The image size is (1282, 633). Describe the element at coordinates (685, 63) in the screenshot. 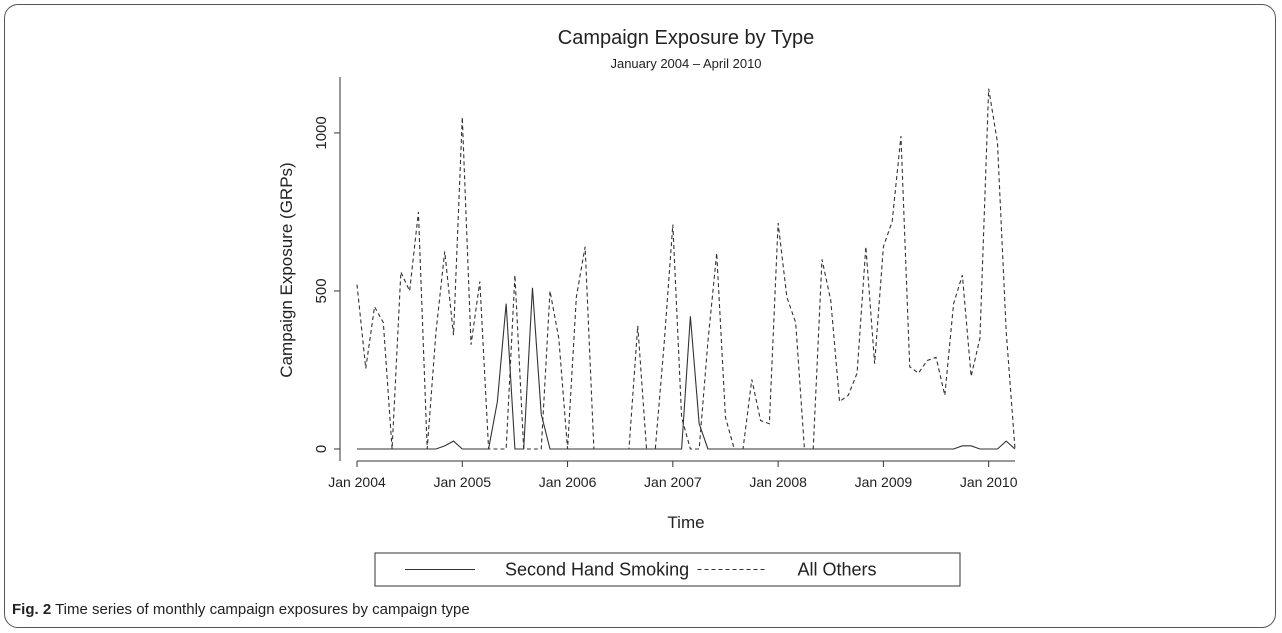

I see `chart-subtitle: January 2004 – April 2010` at that location.